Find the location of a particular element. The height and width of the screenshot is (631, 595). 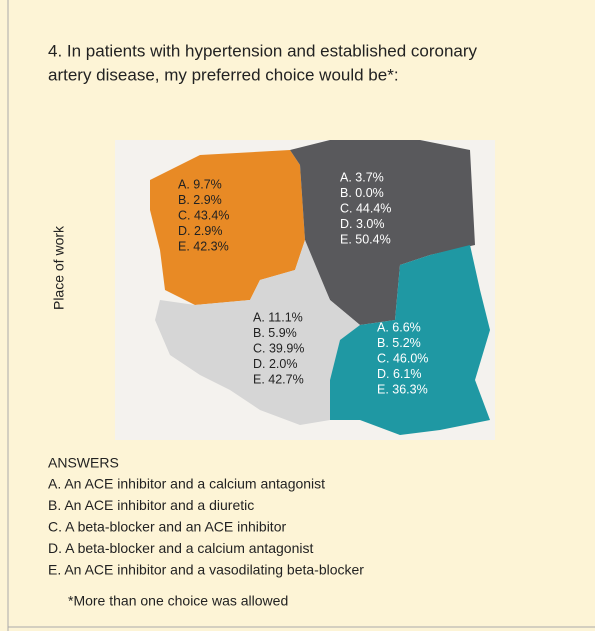

region-label: C. 46.0% is located at coordinates (402, 358).